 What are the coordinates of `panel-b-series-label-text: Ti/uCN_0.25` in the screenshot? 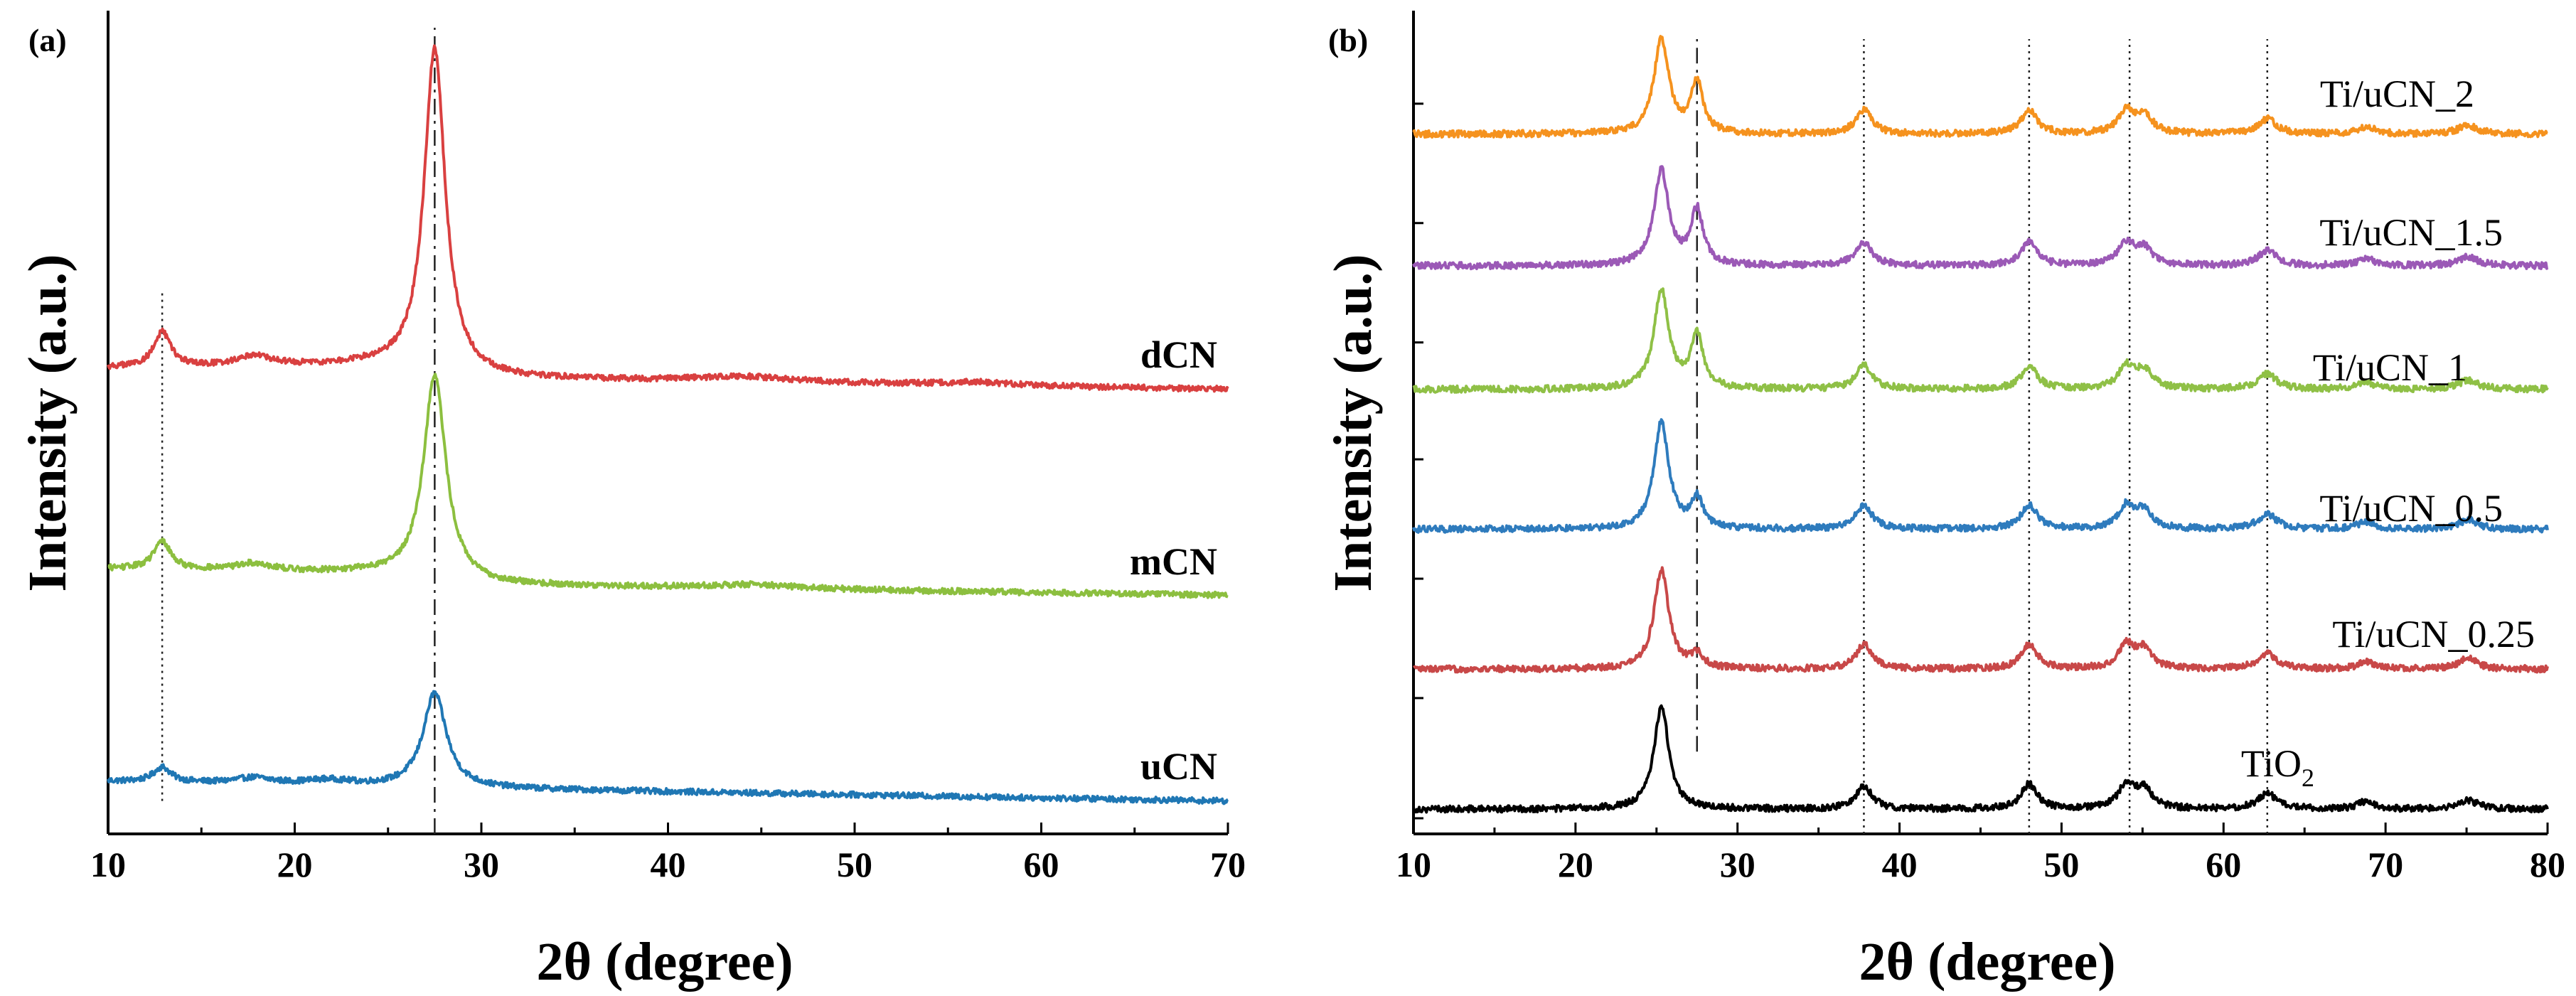 It's located at (2433, 634).